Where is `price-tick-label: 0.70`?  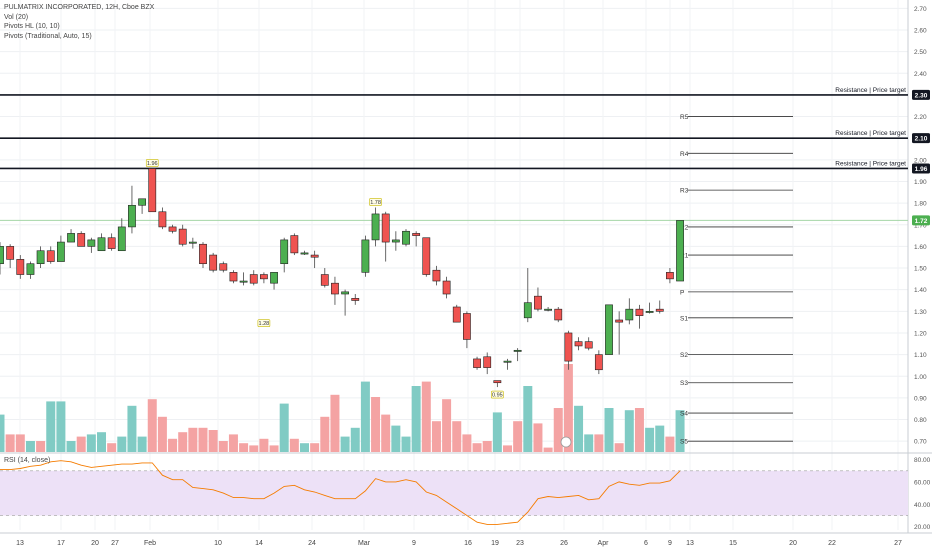
price-tick-label: 0.70 is located at coordinates (920, 442).